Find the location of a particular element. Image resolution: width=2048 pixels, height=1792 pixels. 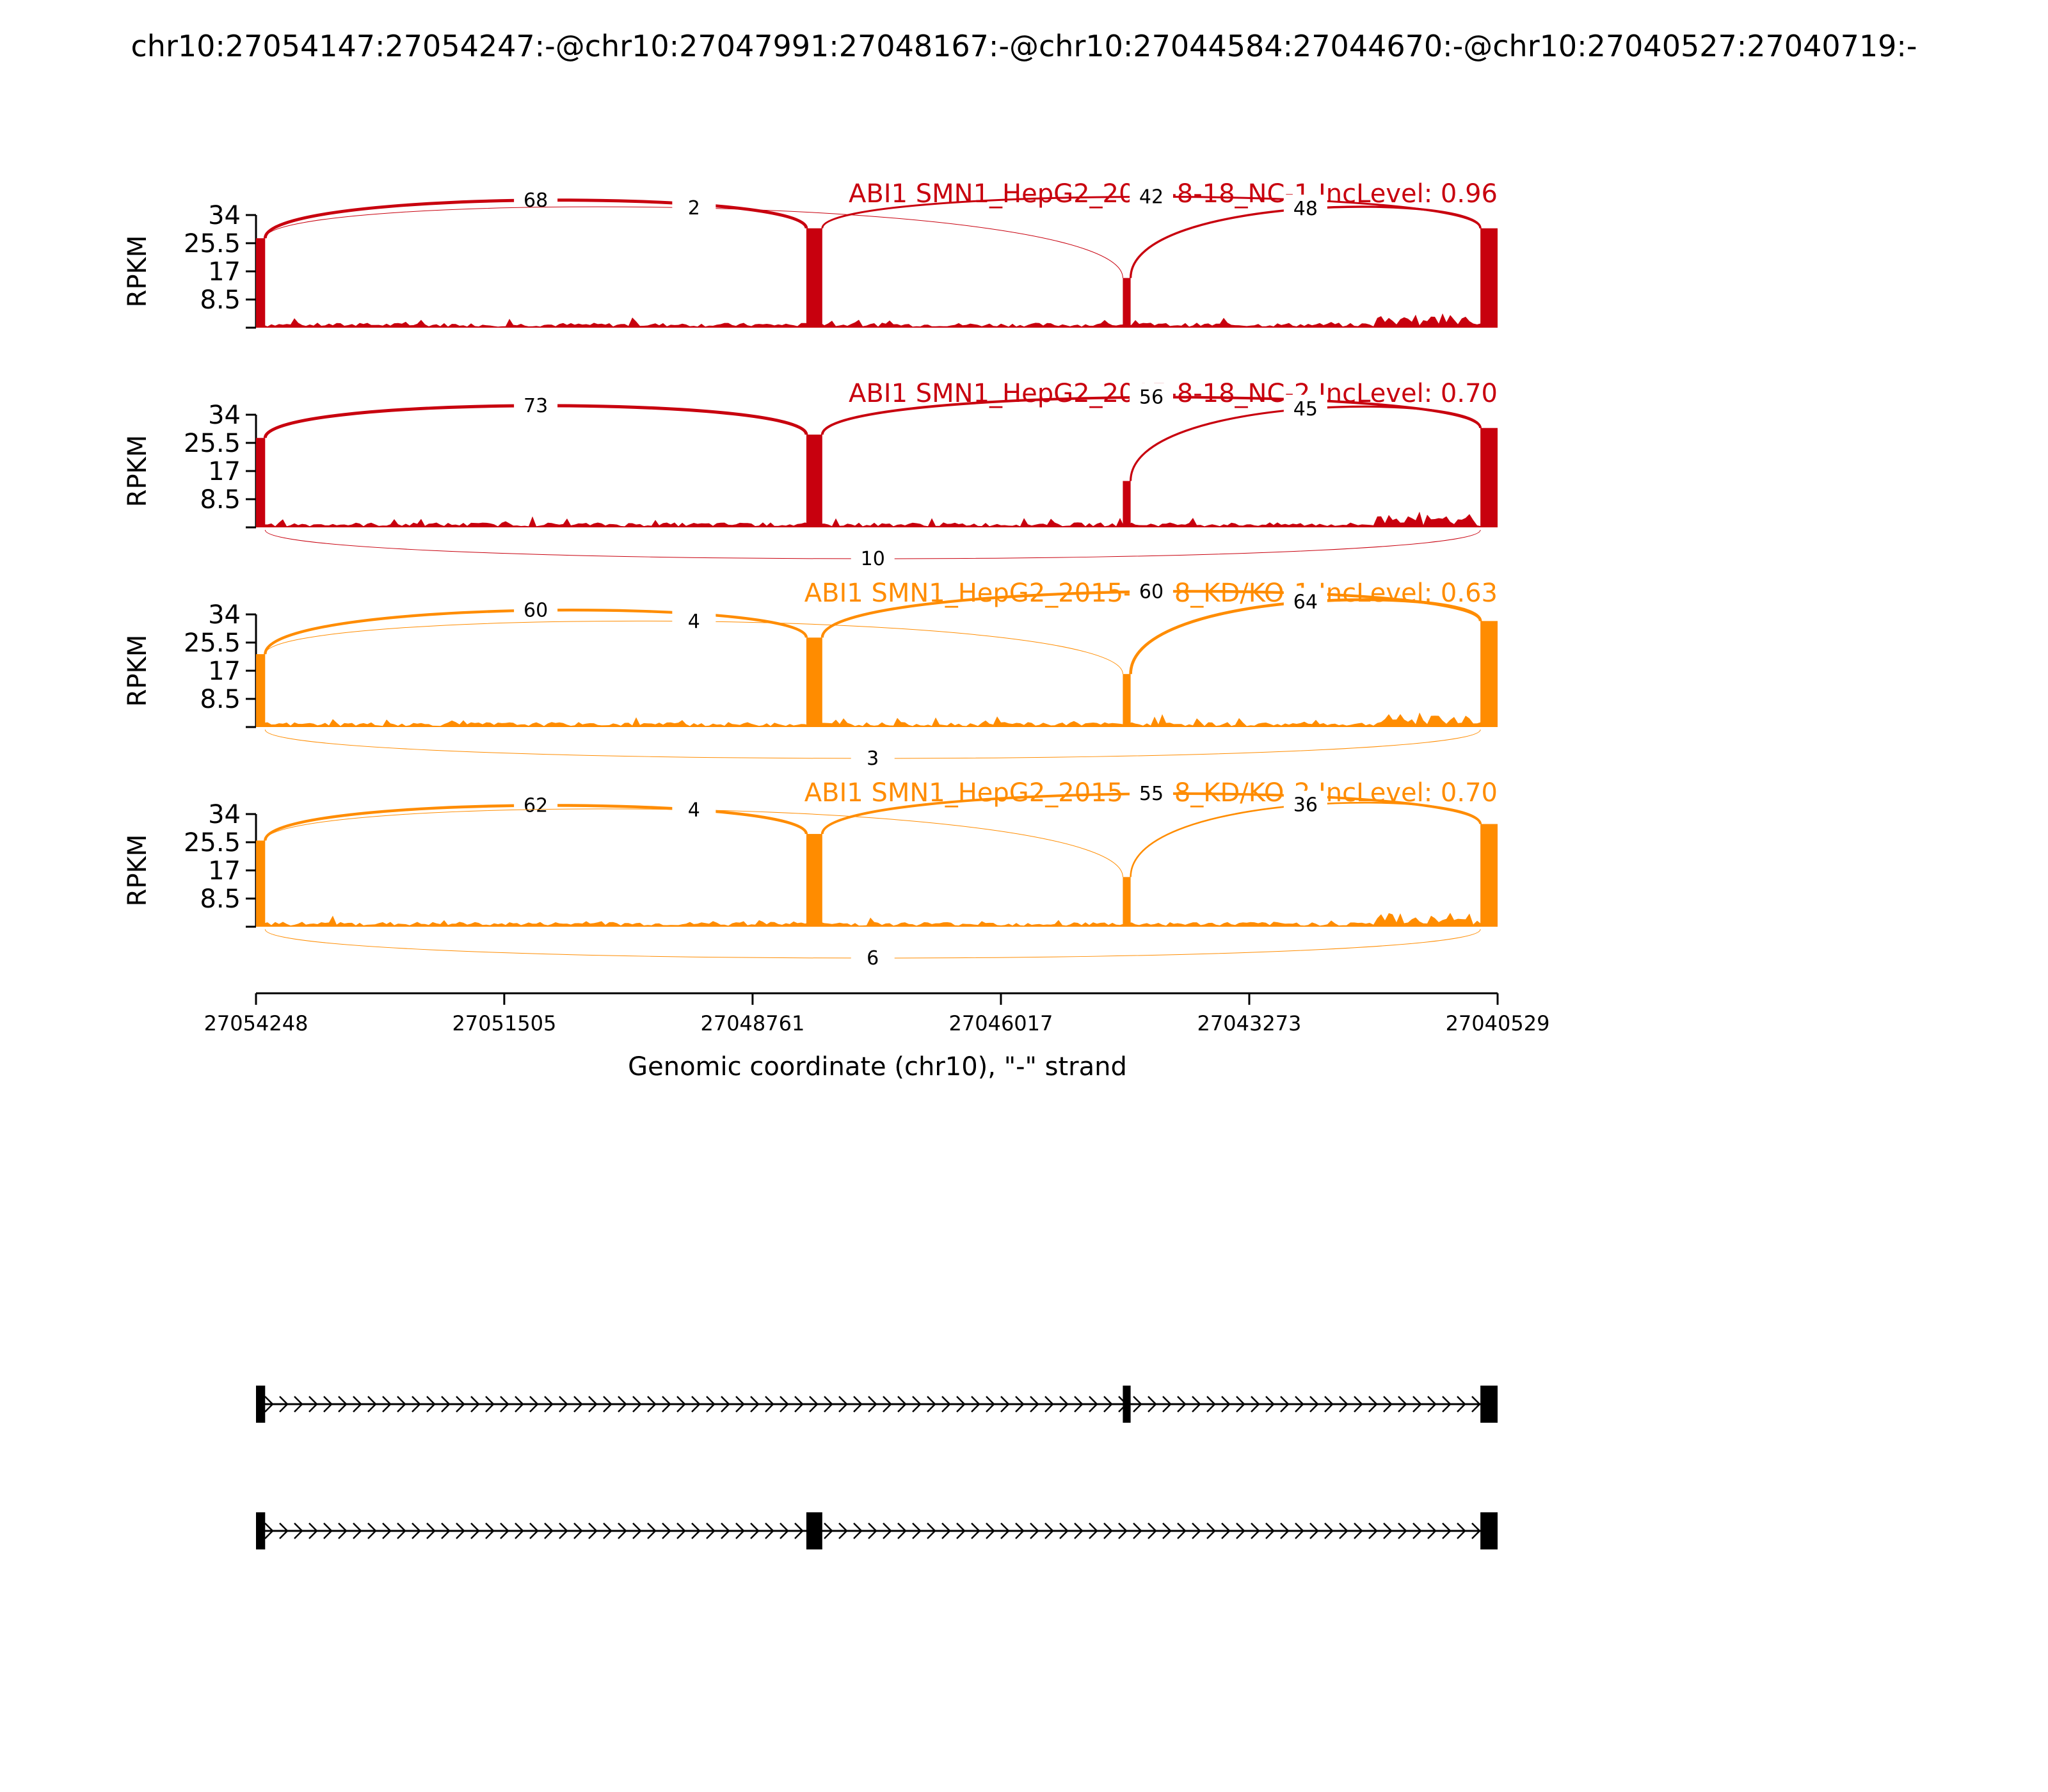

junction-count: 6 is located at coordinates (873, 958).